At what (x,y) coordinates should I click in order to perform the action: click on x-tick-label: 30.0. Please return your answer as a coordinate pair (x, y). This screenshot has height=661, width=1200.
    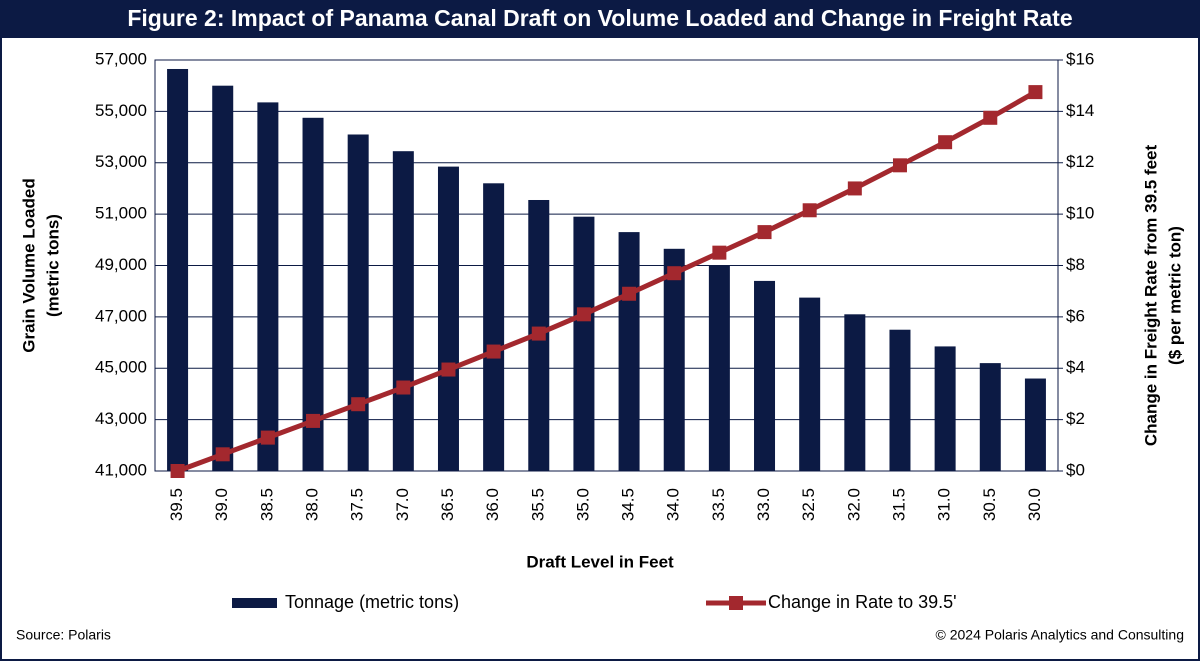
    Looking at the image, I should click on (1034, 504).